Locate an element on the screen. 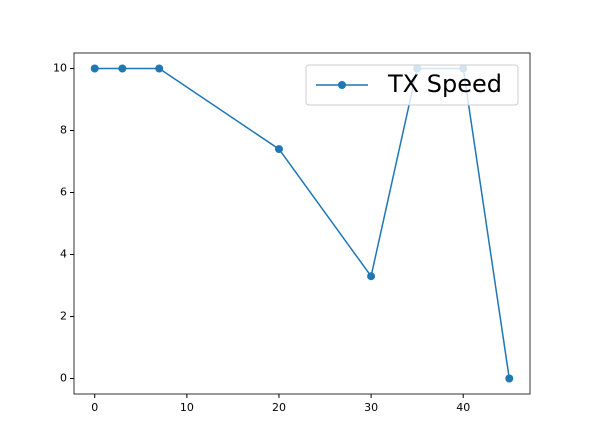 The width and height of the screenshot is (590, 443). legend: TX Speed is located at coordinates (412, 85).